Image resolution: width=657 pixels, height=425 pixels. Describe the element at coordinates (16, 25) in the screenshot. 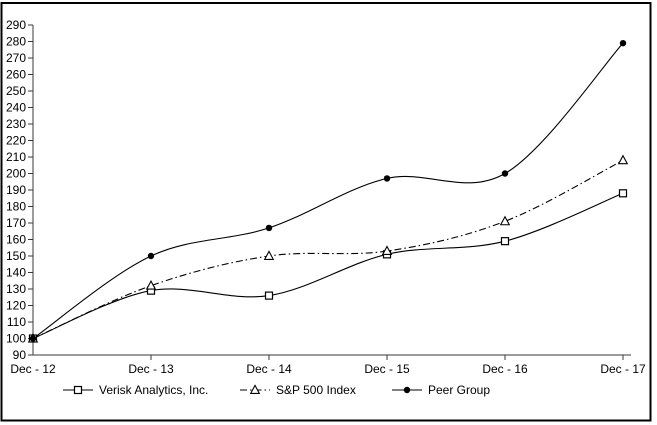

I see `y-tick-label: 290` at that location.